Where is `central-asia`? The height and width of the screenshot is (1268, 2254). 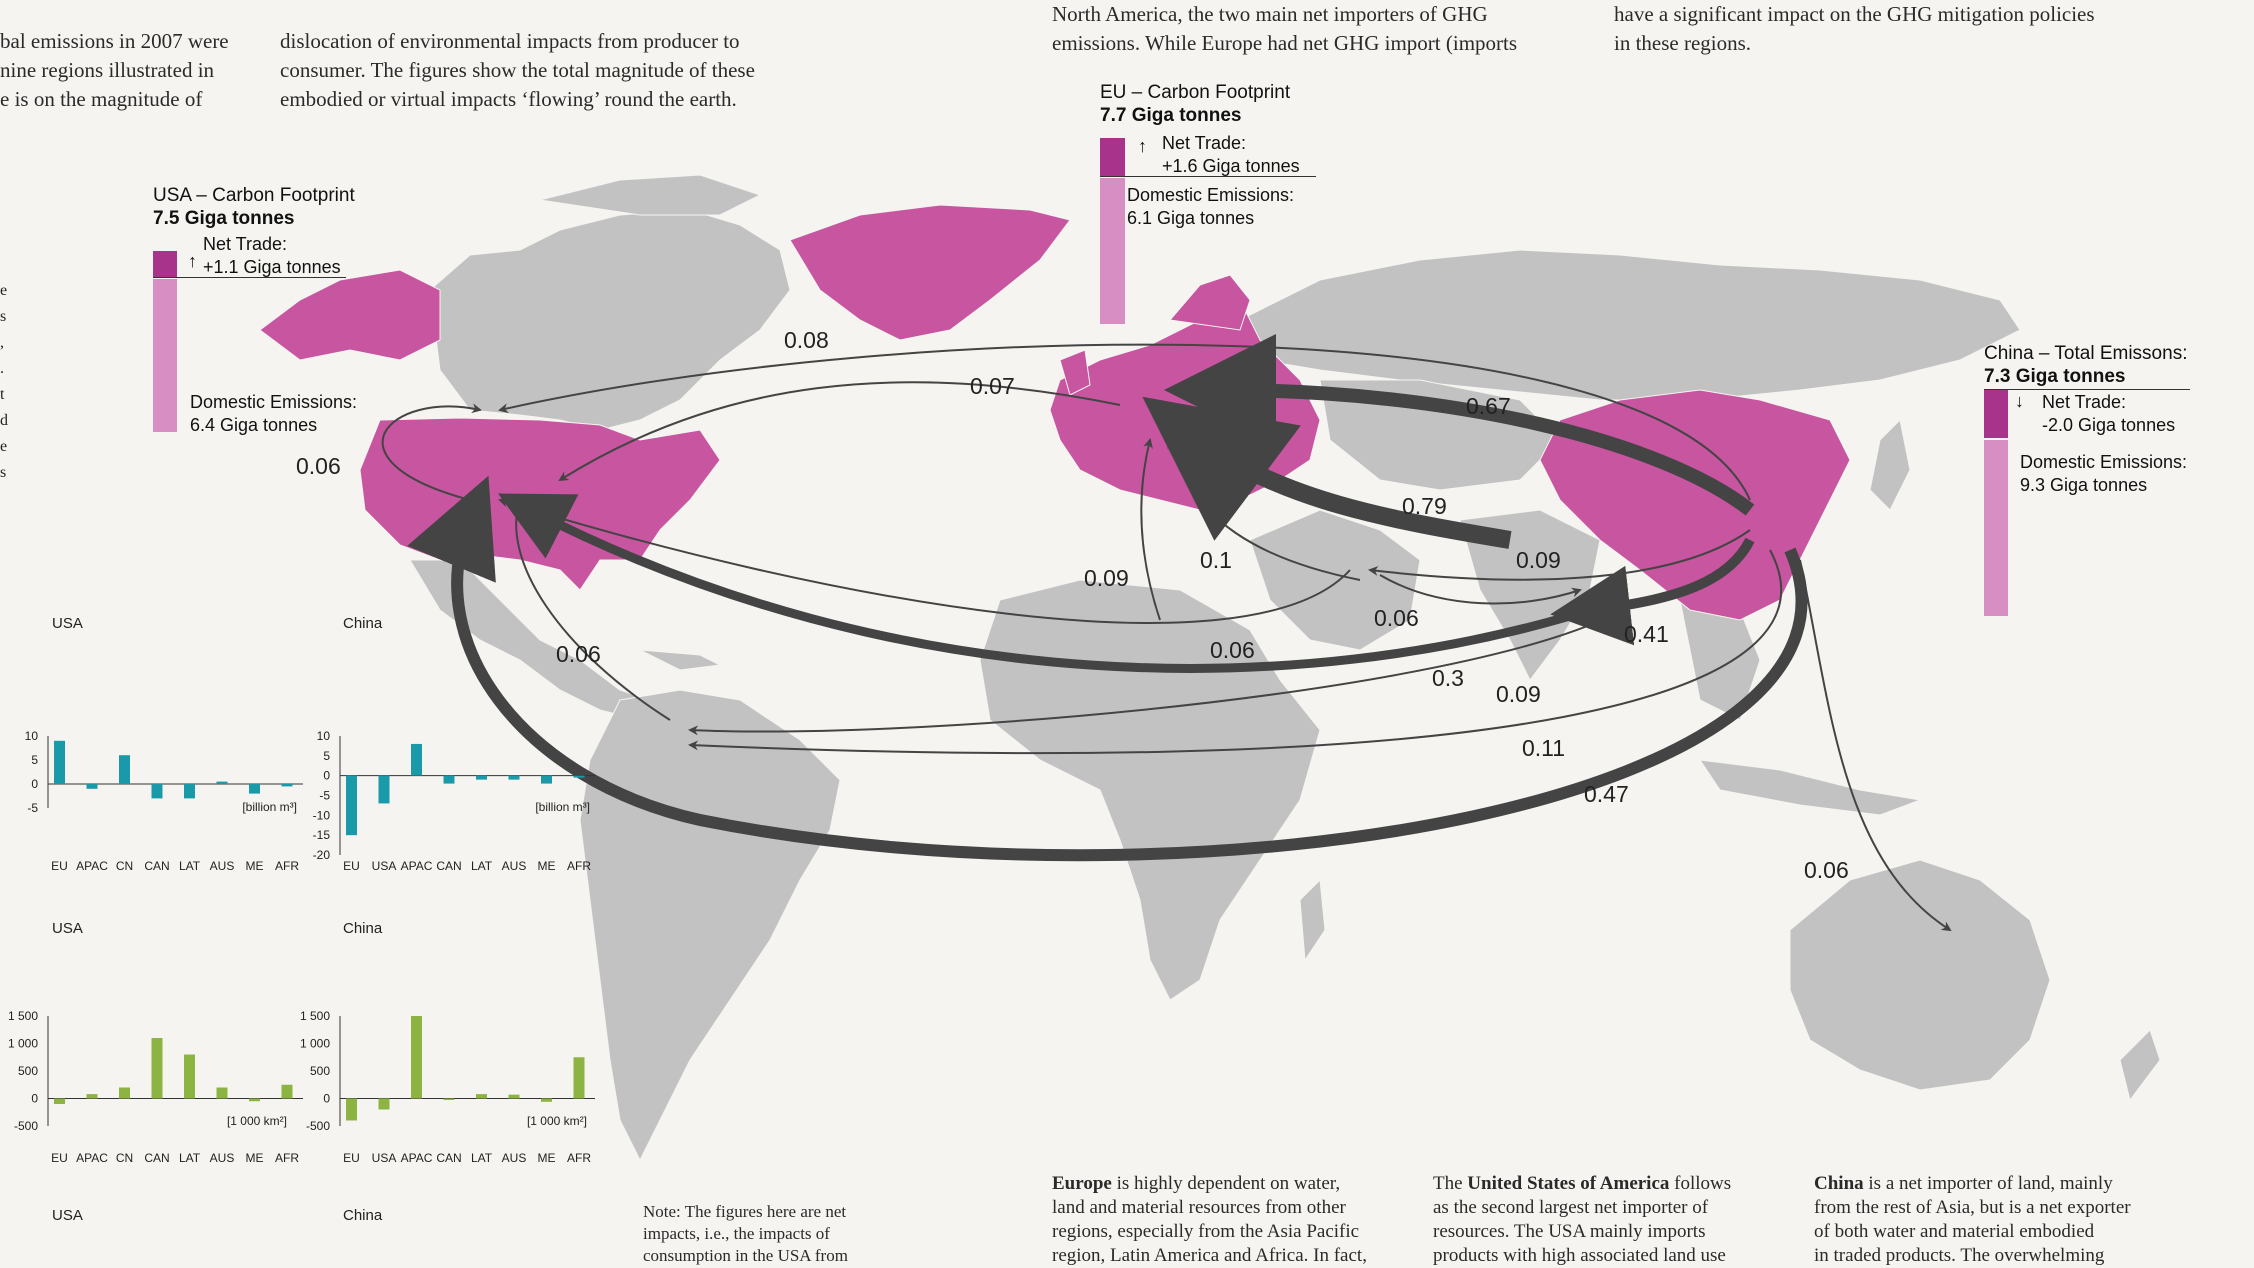
central-asia is located at coordinates (1440, 435).